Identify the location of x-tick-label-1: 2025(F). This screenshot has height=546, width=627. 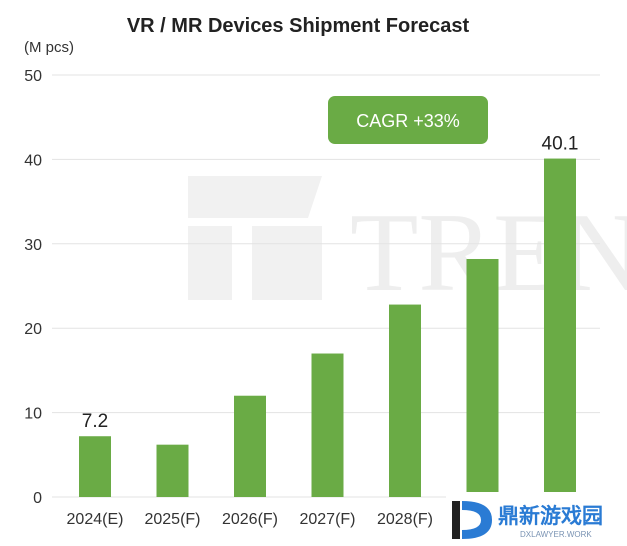
(172, 519).